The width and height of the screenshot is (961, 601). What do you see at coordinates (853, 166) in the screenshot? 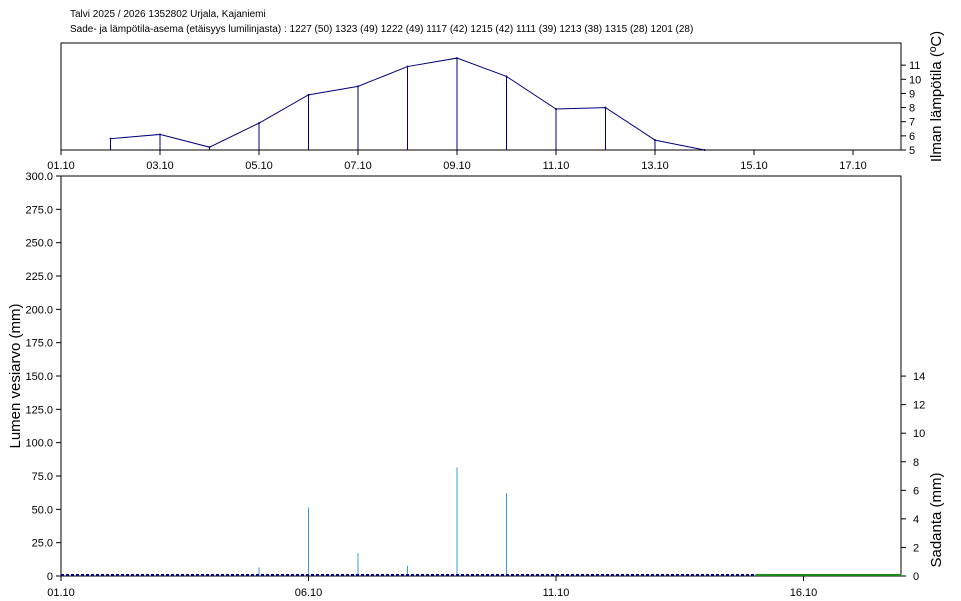
I see `temp-x-tick-label: 17.10` at bounding box center [853, 166].